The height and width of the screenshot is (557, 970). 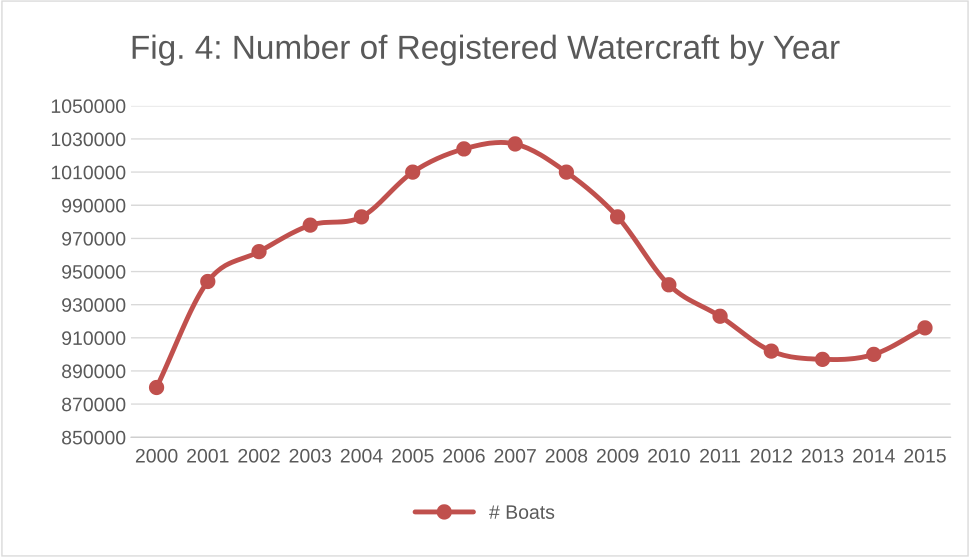 What do you see at coordinates (94, 272) in the screenshot?
I see `y-tick-label: 950000` at bounding box center [94, 272].